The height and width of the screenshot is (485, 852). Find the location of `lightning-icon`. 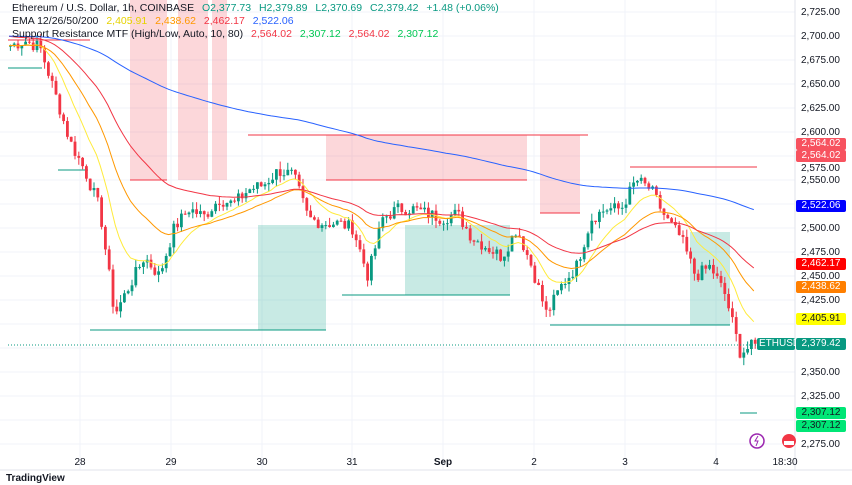

lightning-icon is located at coordinates (757, 441).